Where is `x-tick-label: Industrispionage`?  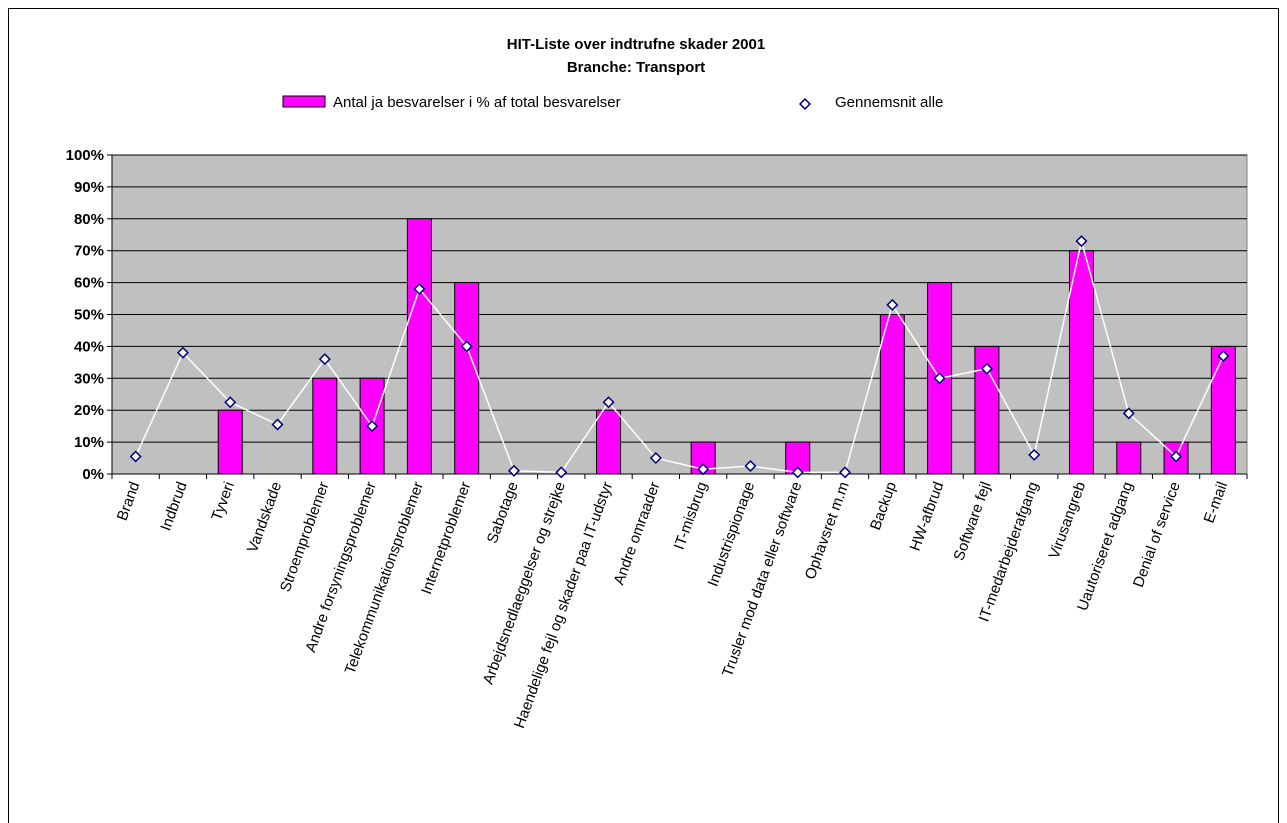 x-tick-label: Industrispionage is located at coordinates (732, 534).